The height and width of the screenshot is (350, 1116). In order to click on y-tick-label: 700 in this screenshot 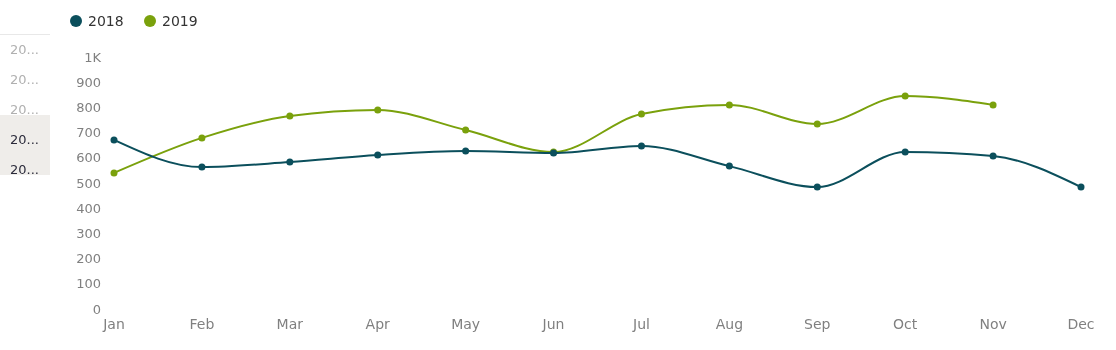, I will do `click(88, 133)`.